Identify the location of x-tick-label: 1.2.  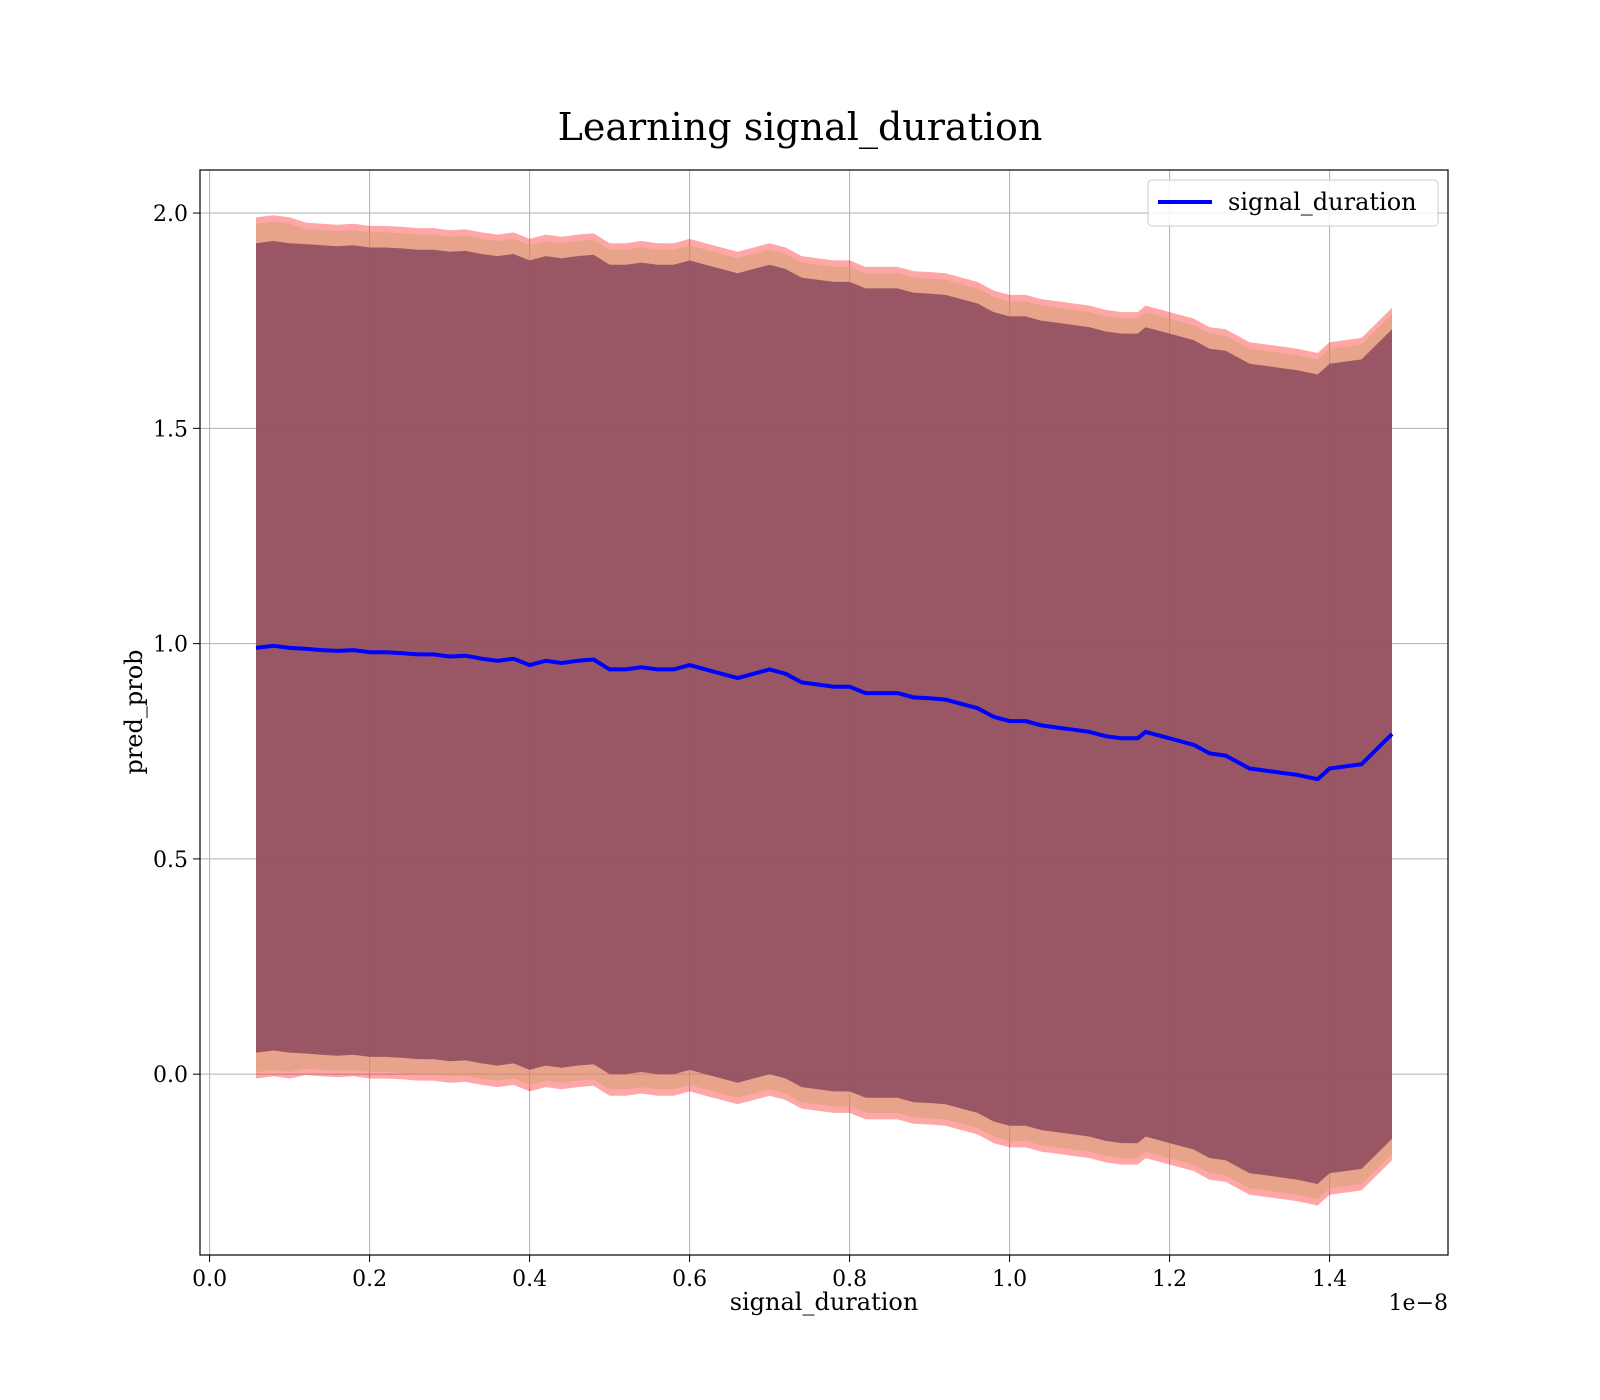
(1169, 1279).